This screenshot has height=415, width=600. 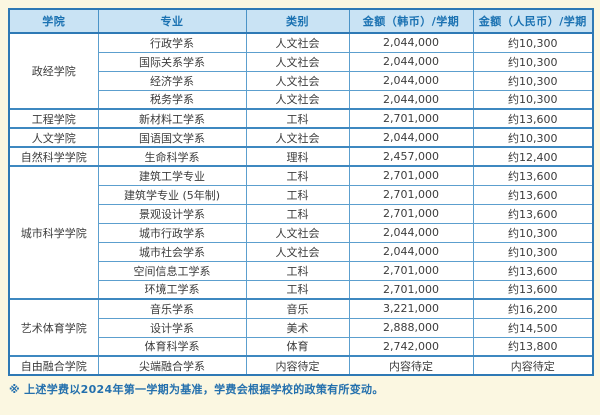 What do you see at coordinates (53, 327) in the screenshot?
I see `college-cell: 艺术体育学院` at bounding box center [53, 327].